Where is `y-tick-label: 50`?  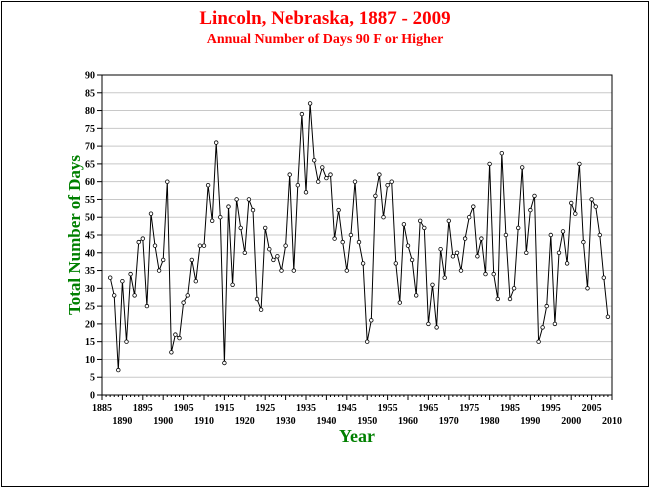
y-tick-label: 50 is located at coordinates (90, 218).